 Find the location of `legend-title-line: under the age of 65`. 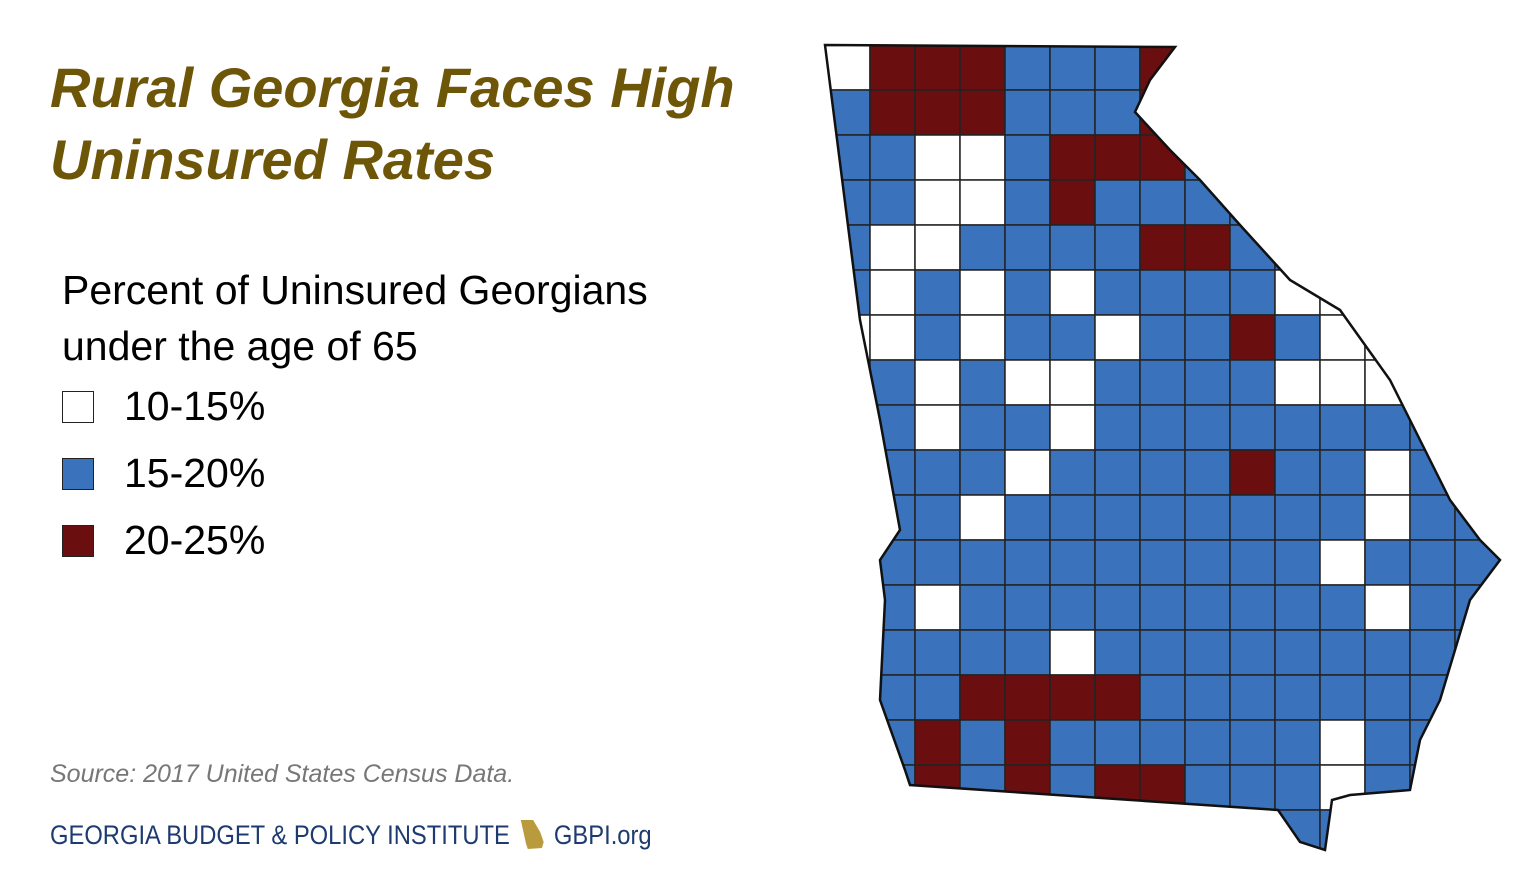

legend-title-line: under the age of 65 is located at coordinates (240, 346).